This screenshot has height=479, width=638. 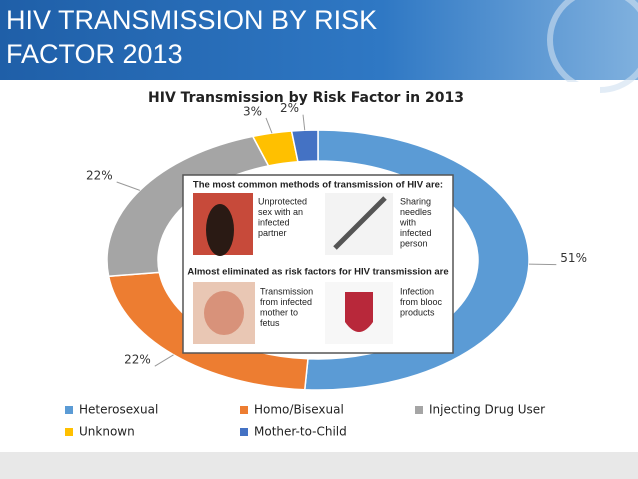 I want to click on info-text: partner, so click(x=272, y=233).